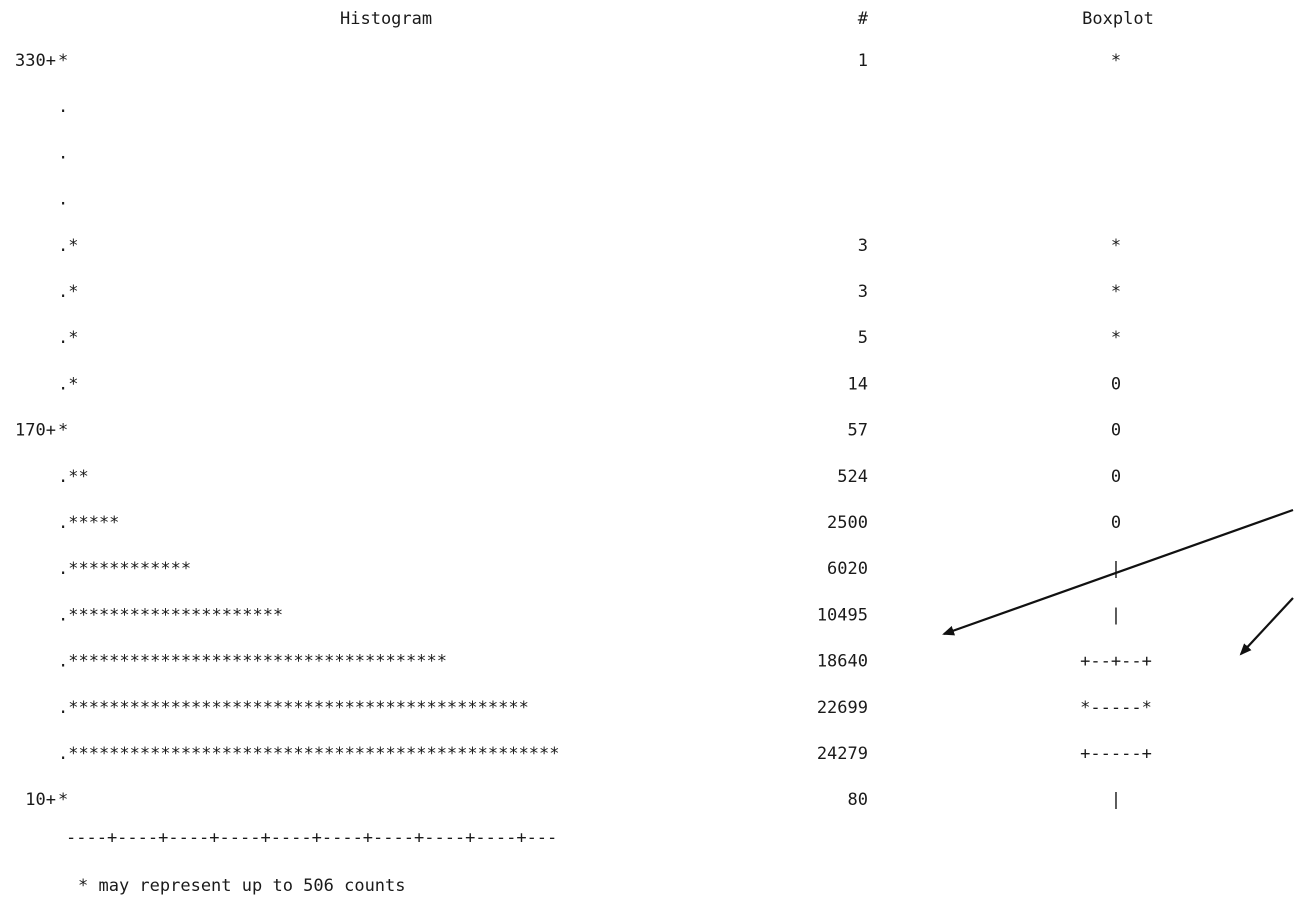 The image size is (1295, 901). I want to click on histogram-count: 10495, so click(842, 615).